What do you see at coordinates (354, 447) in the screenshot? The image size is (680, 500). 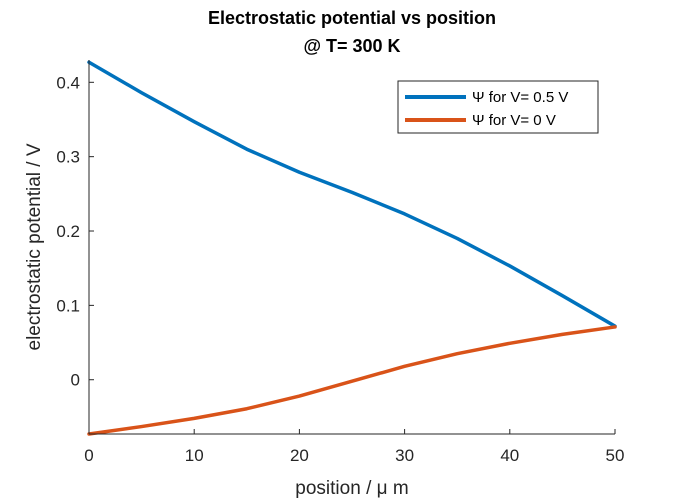 I see `x-axis-ticks: 0 10 20 30 40 50` at bounding box center [354, 447].